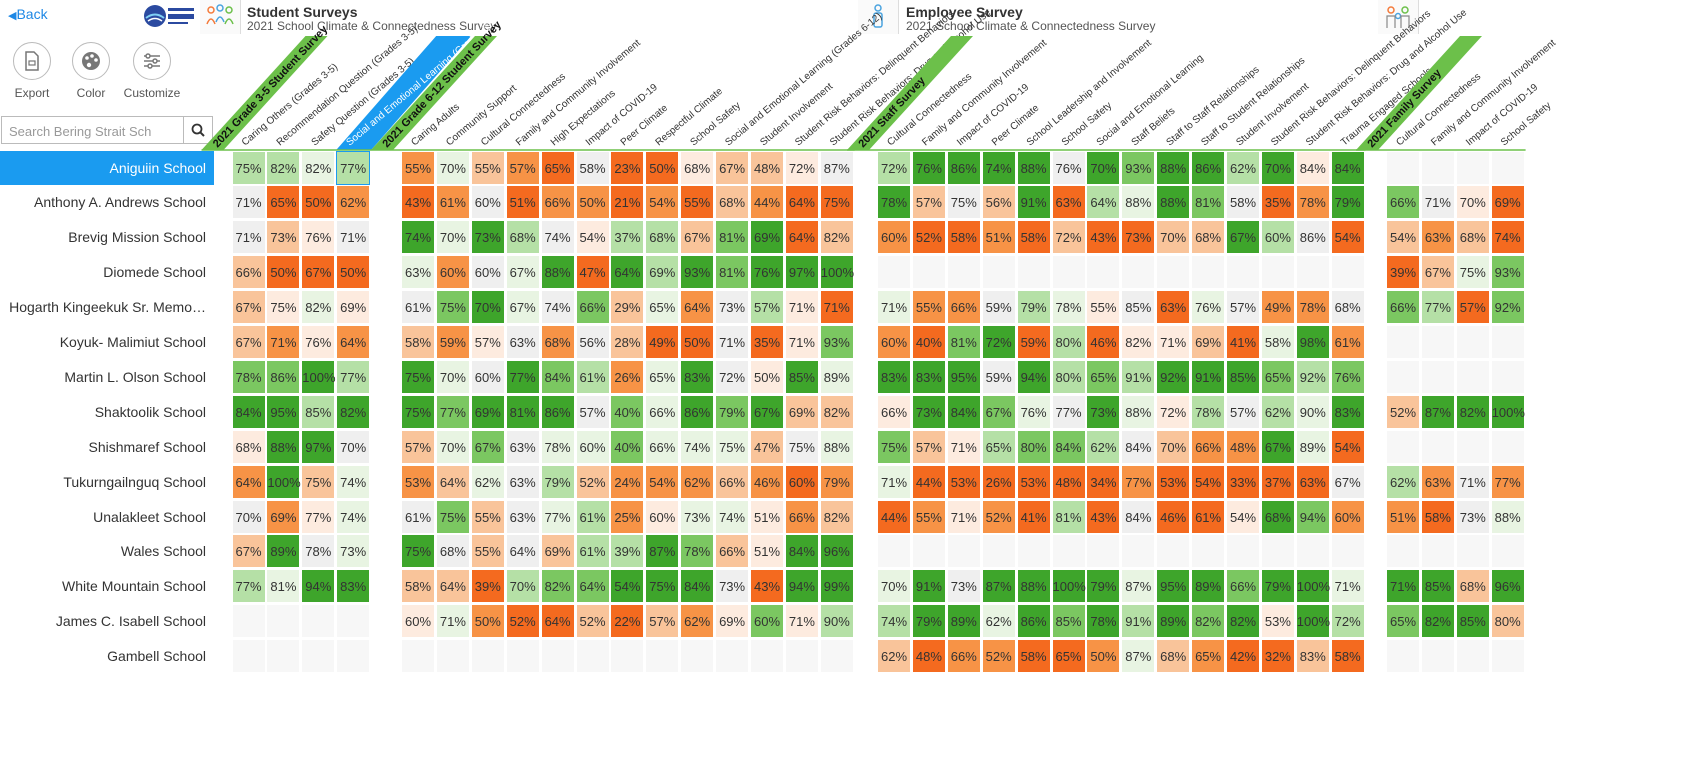 The width and height of the screenshot is (1708, 767). Describe the element at coordinates (1312, 516) in the screenshot. I see `score-cell: 94%` at that location.